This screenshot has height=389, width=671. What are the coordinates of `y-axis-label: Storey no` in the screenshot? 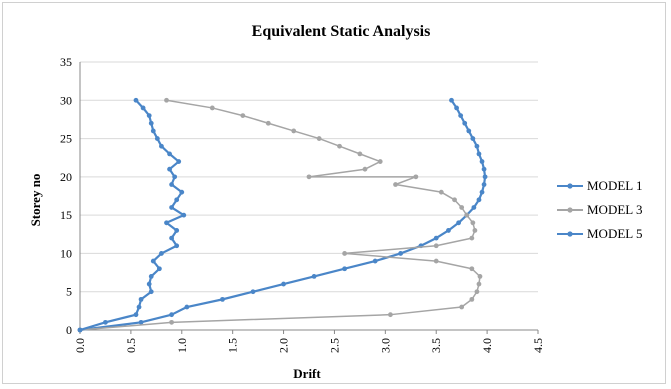 It's located at (35, 200).